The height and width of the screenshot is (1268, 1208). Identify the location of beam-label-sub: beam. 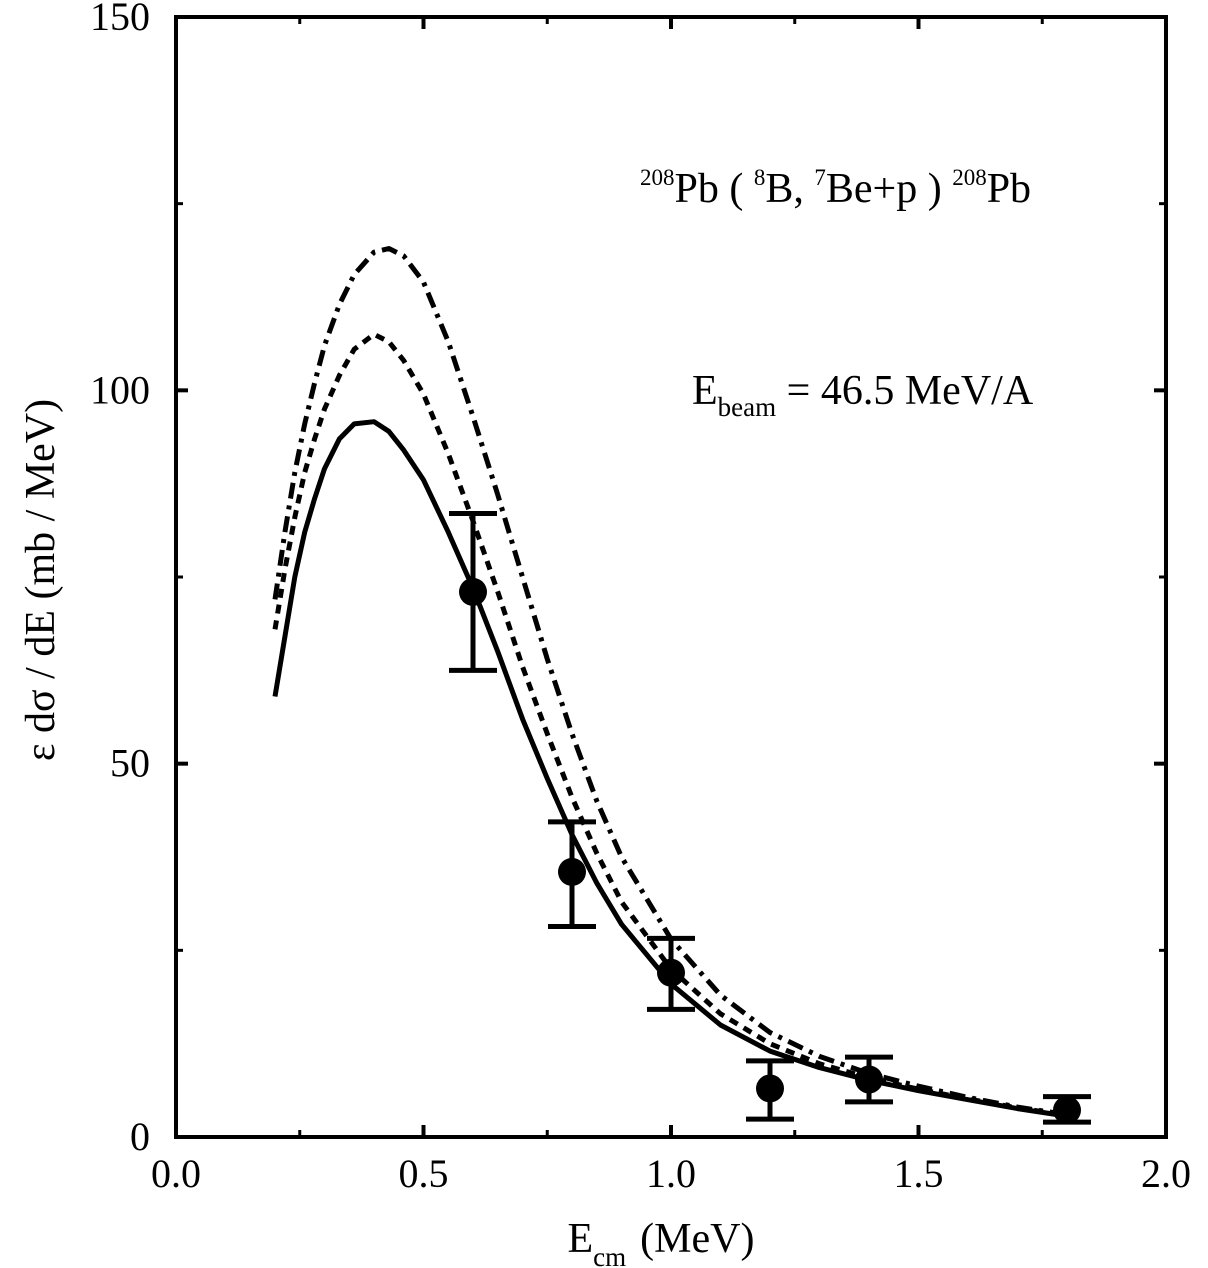
(747, 407).